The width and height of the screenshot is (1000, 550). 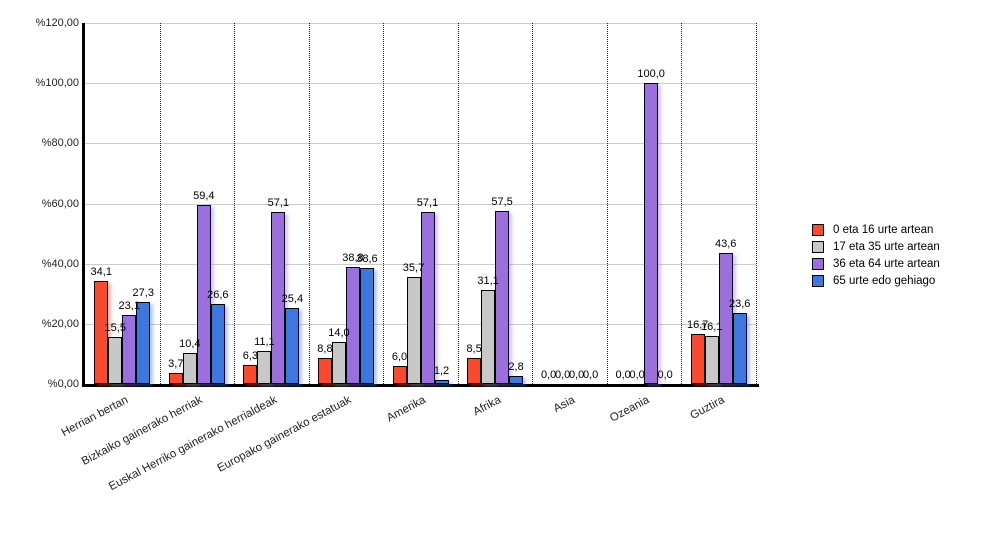 I want to click on y-axis-tick-label: %40,00, so click(x=60, y=263).